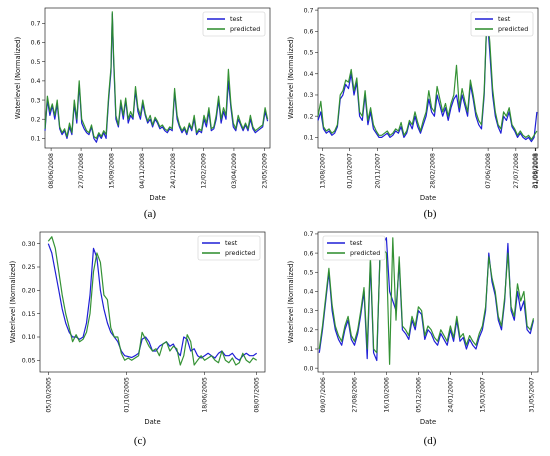 This screenshot has height=456, width=550. I want to click on panel-label: (d), so click(430, 441).